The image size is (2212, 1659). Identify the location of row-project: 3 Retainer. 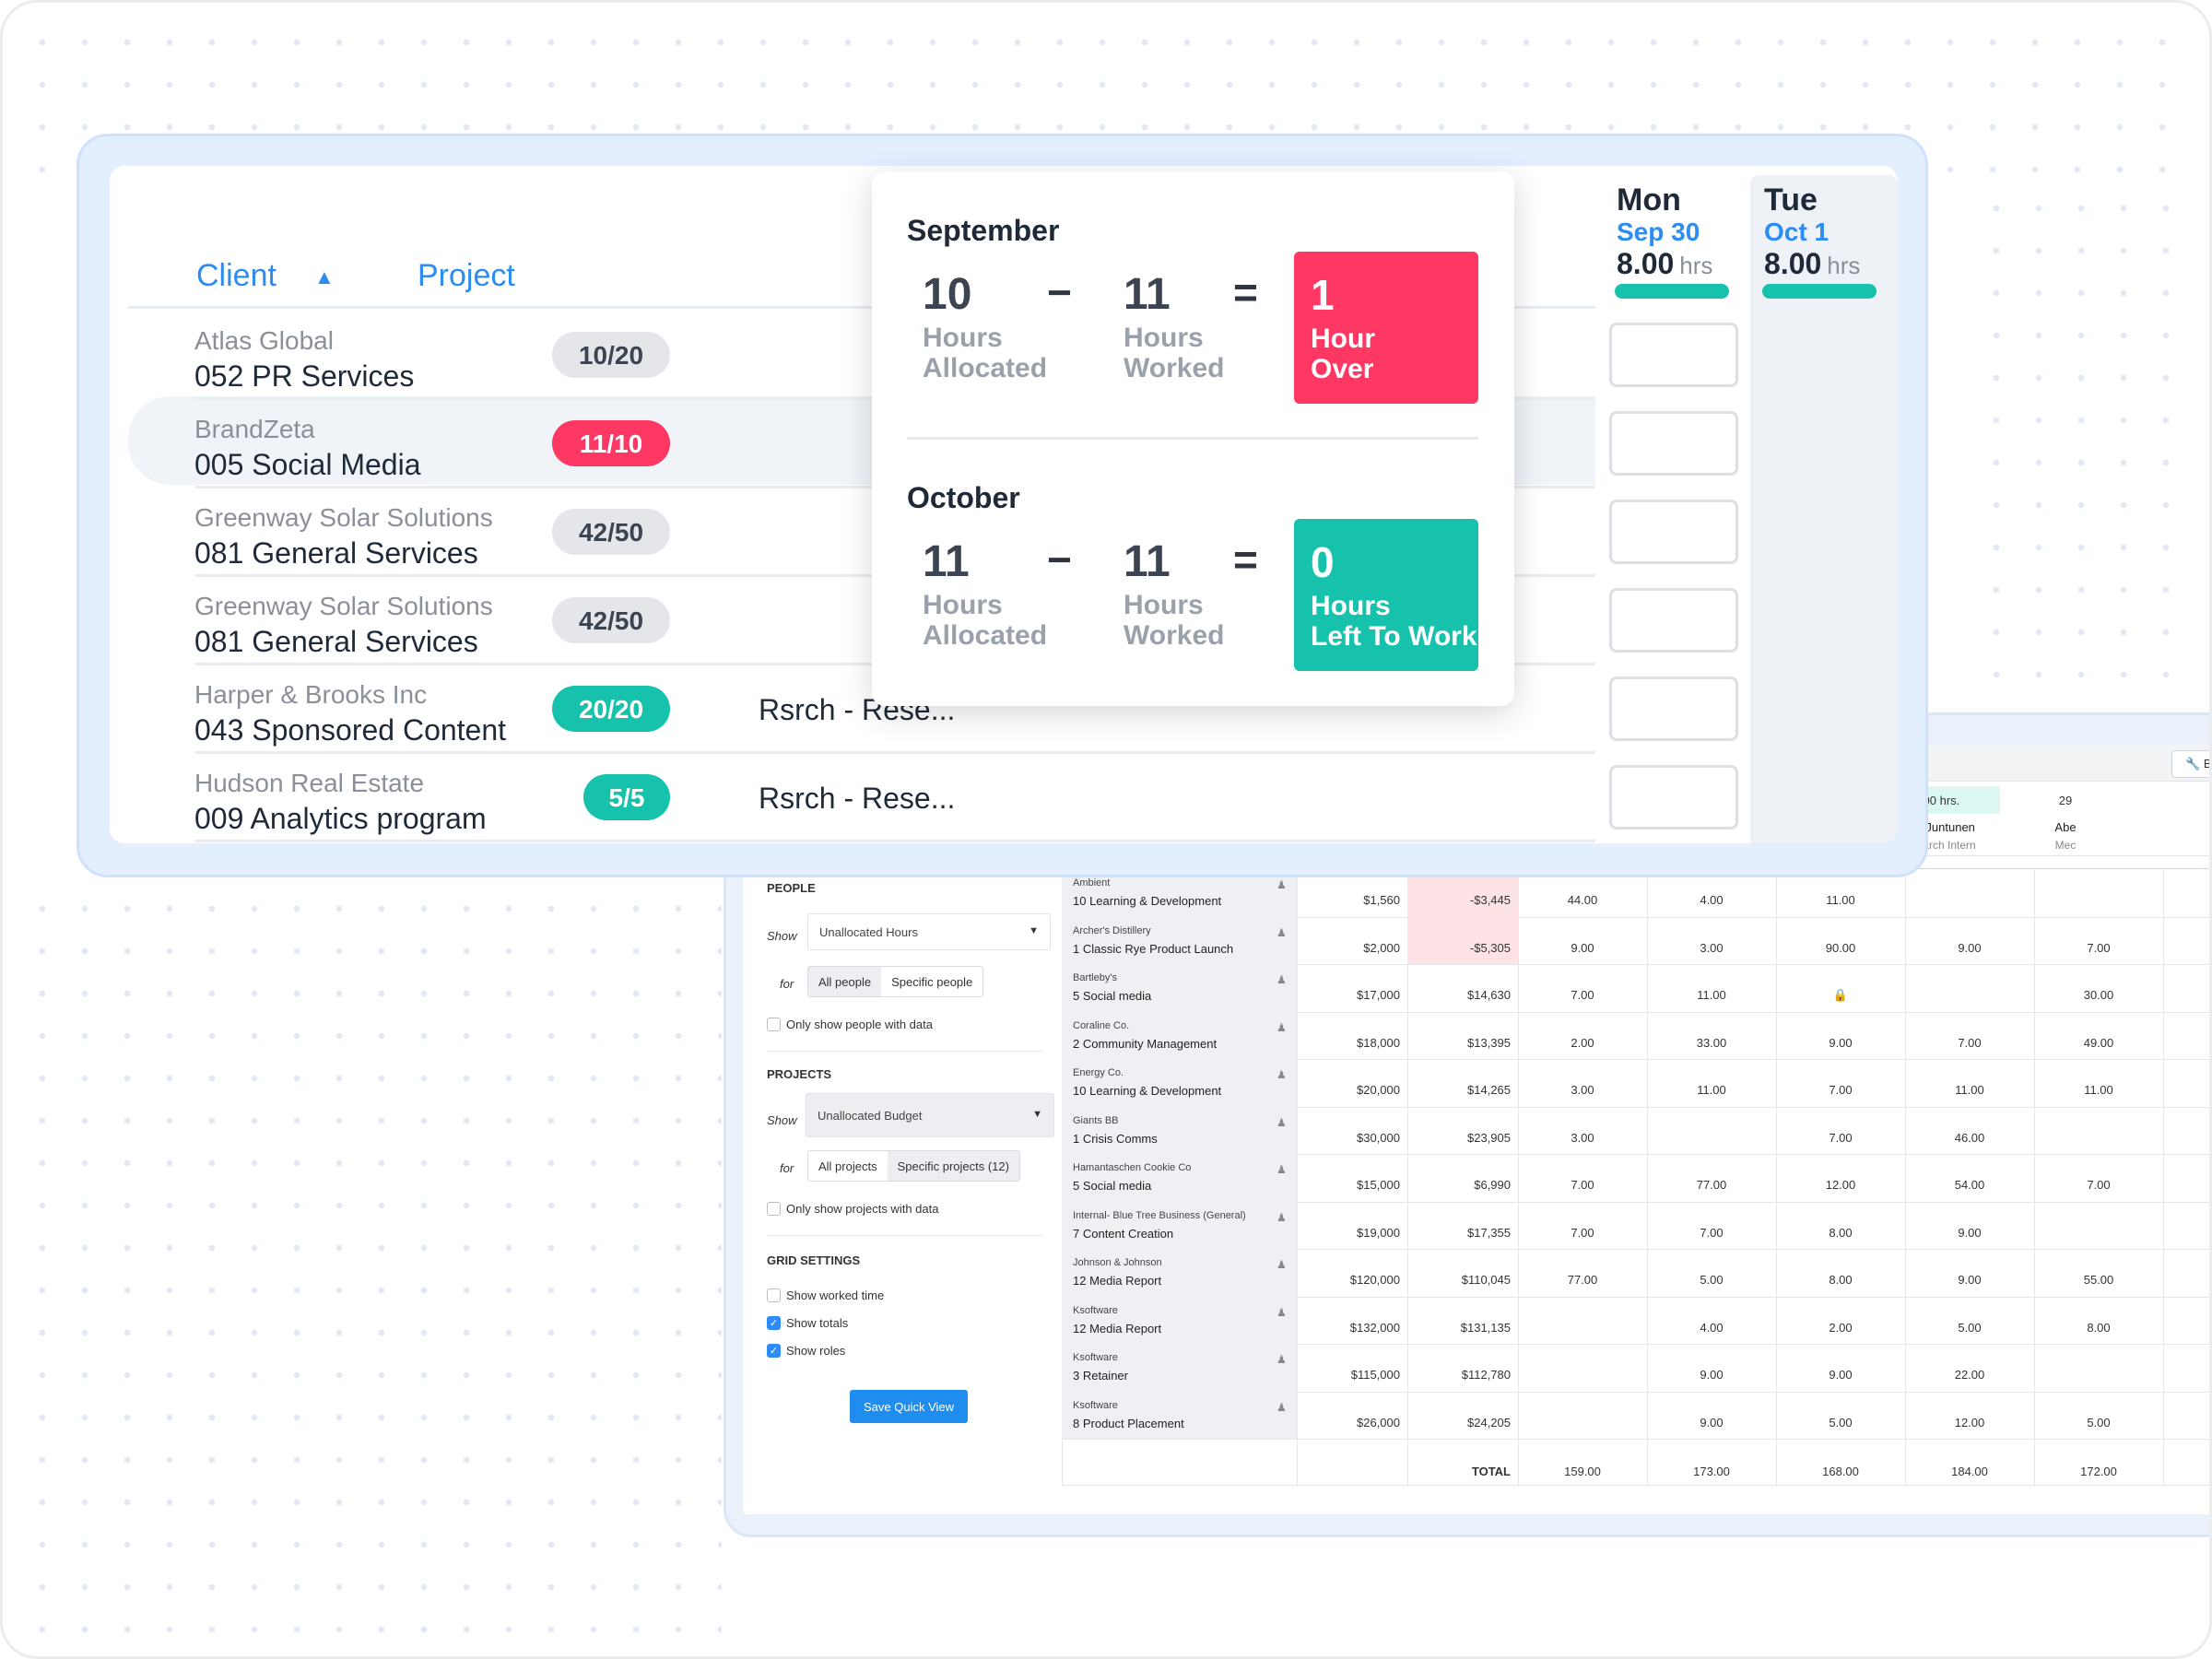
(1100, 1375).